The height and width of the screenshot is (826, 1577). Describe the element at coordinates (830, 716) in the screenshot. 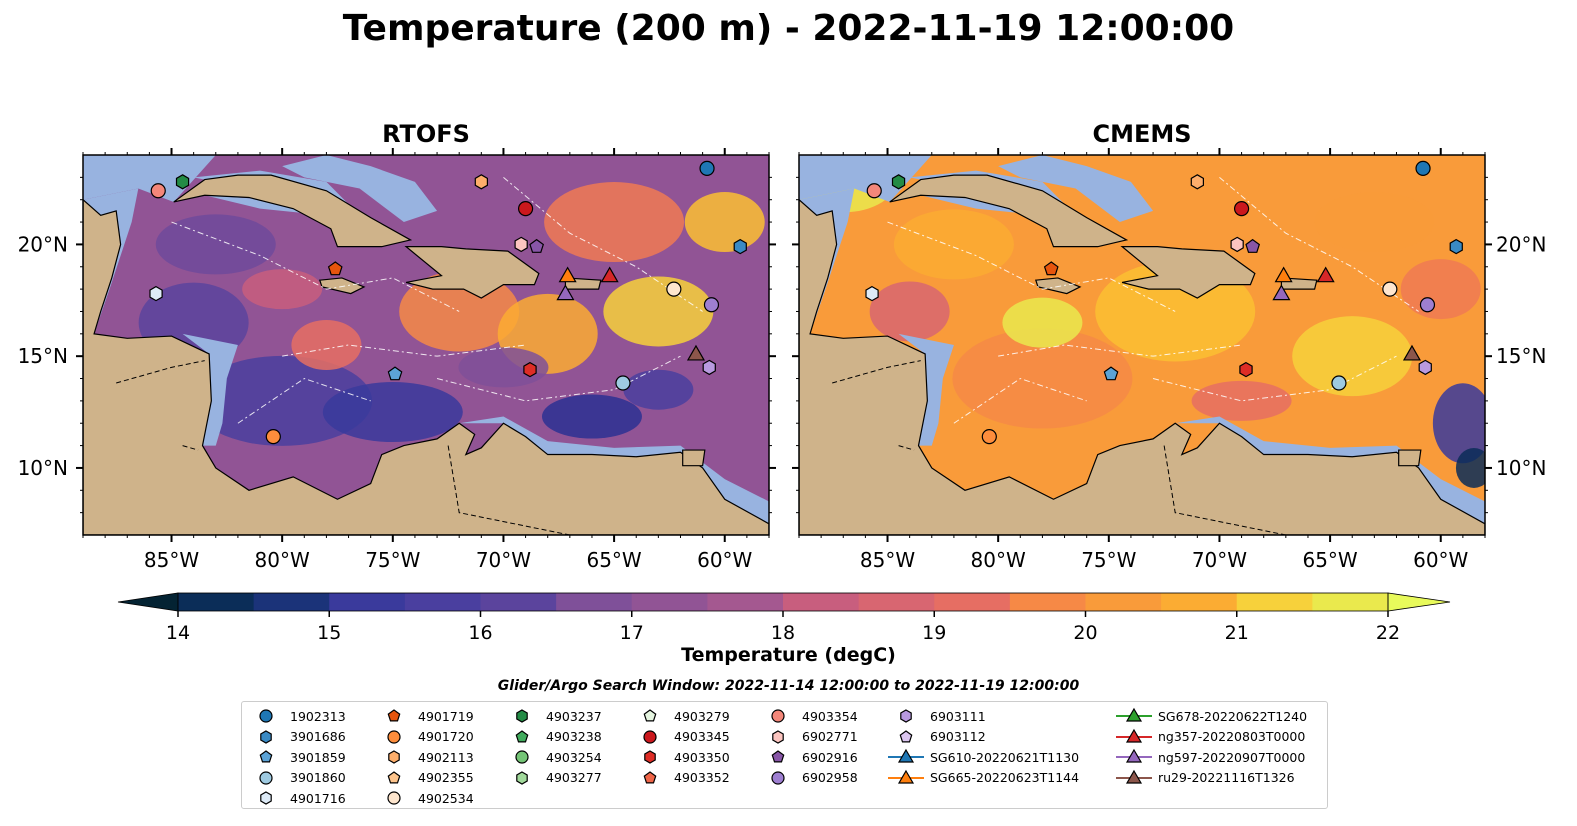

I see `legend-label: 4903354` at that location.